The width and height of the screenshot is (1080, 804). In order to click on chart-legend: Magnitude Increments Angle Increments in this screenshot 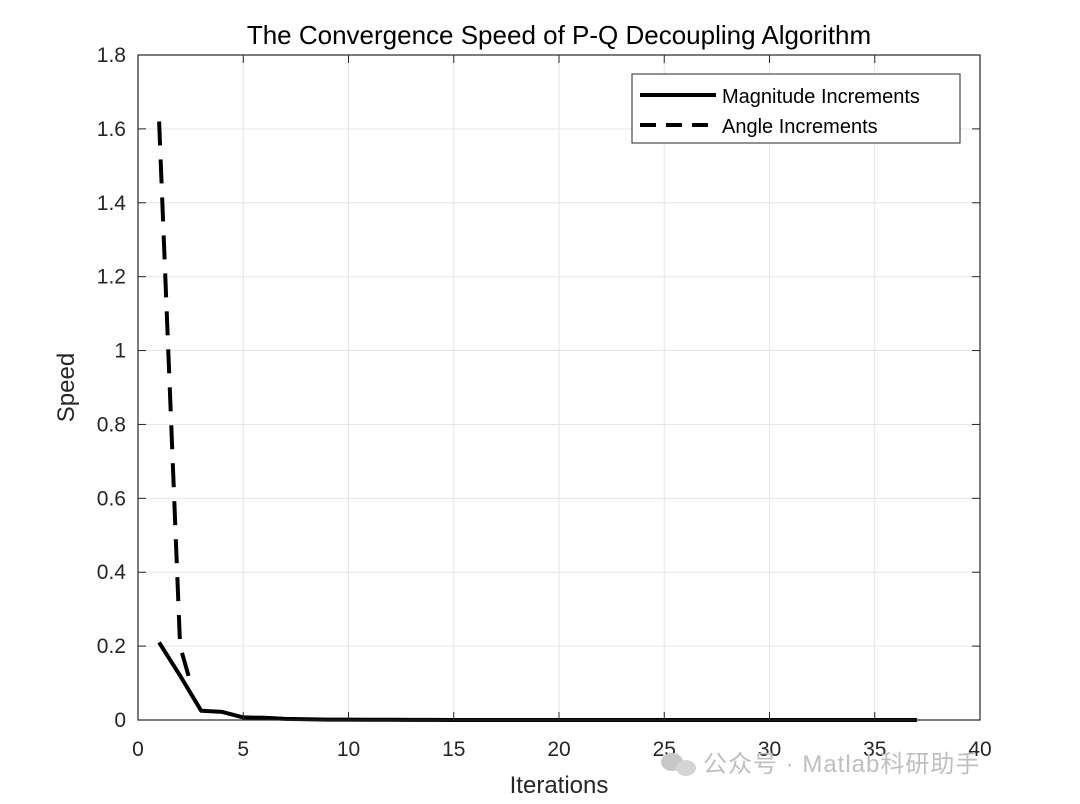, I will do `click(796, 108)`.